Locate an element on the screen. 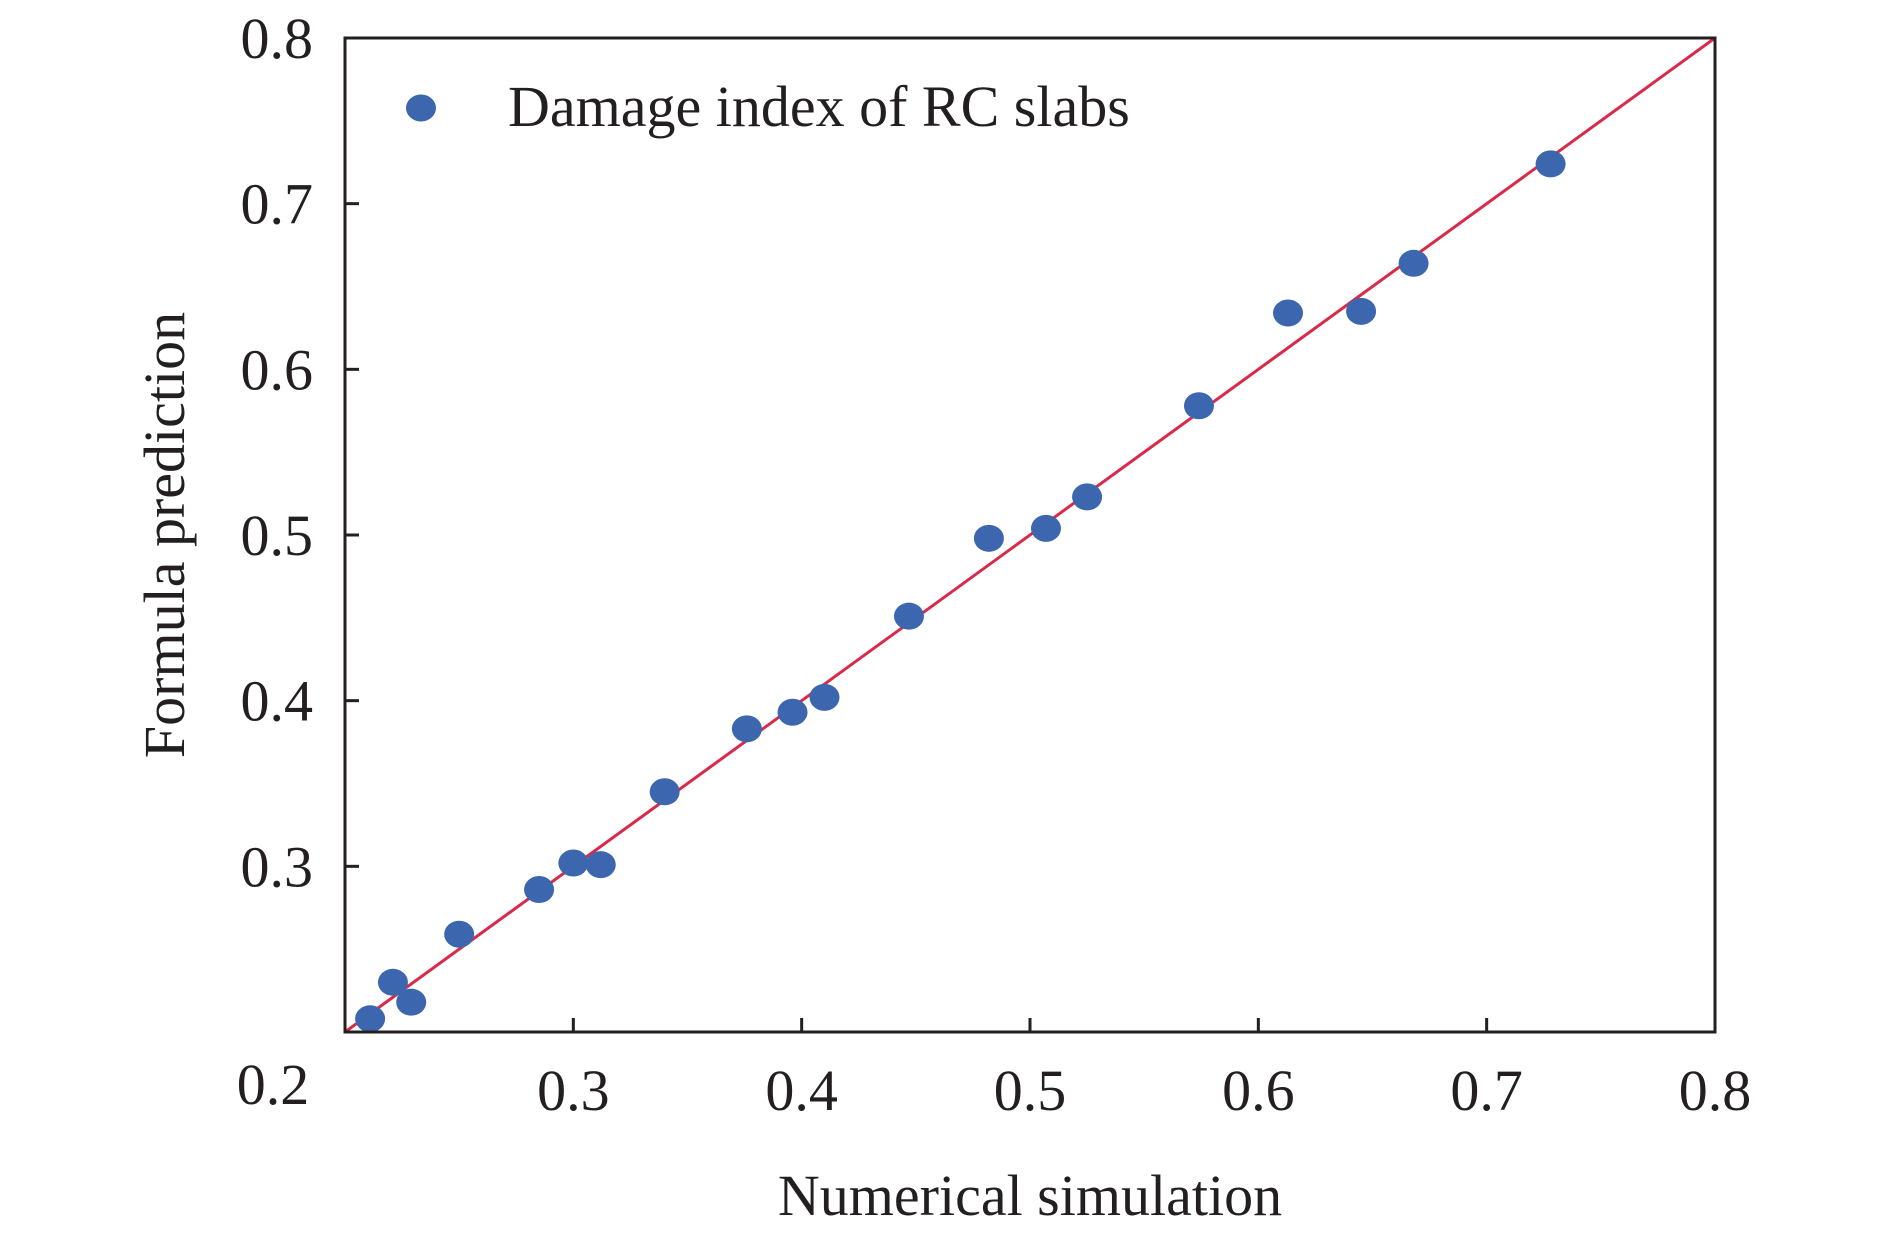 This screenshot has width=1890, height=1235. y-tick-label: 0.5 is located at coordinates (277, 535).